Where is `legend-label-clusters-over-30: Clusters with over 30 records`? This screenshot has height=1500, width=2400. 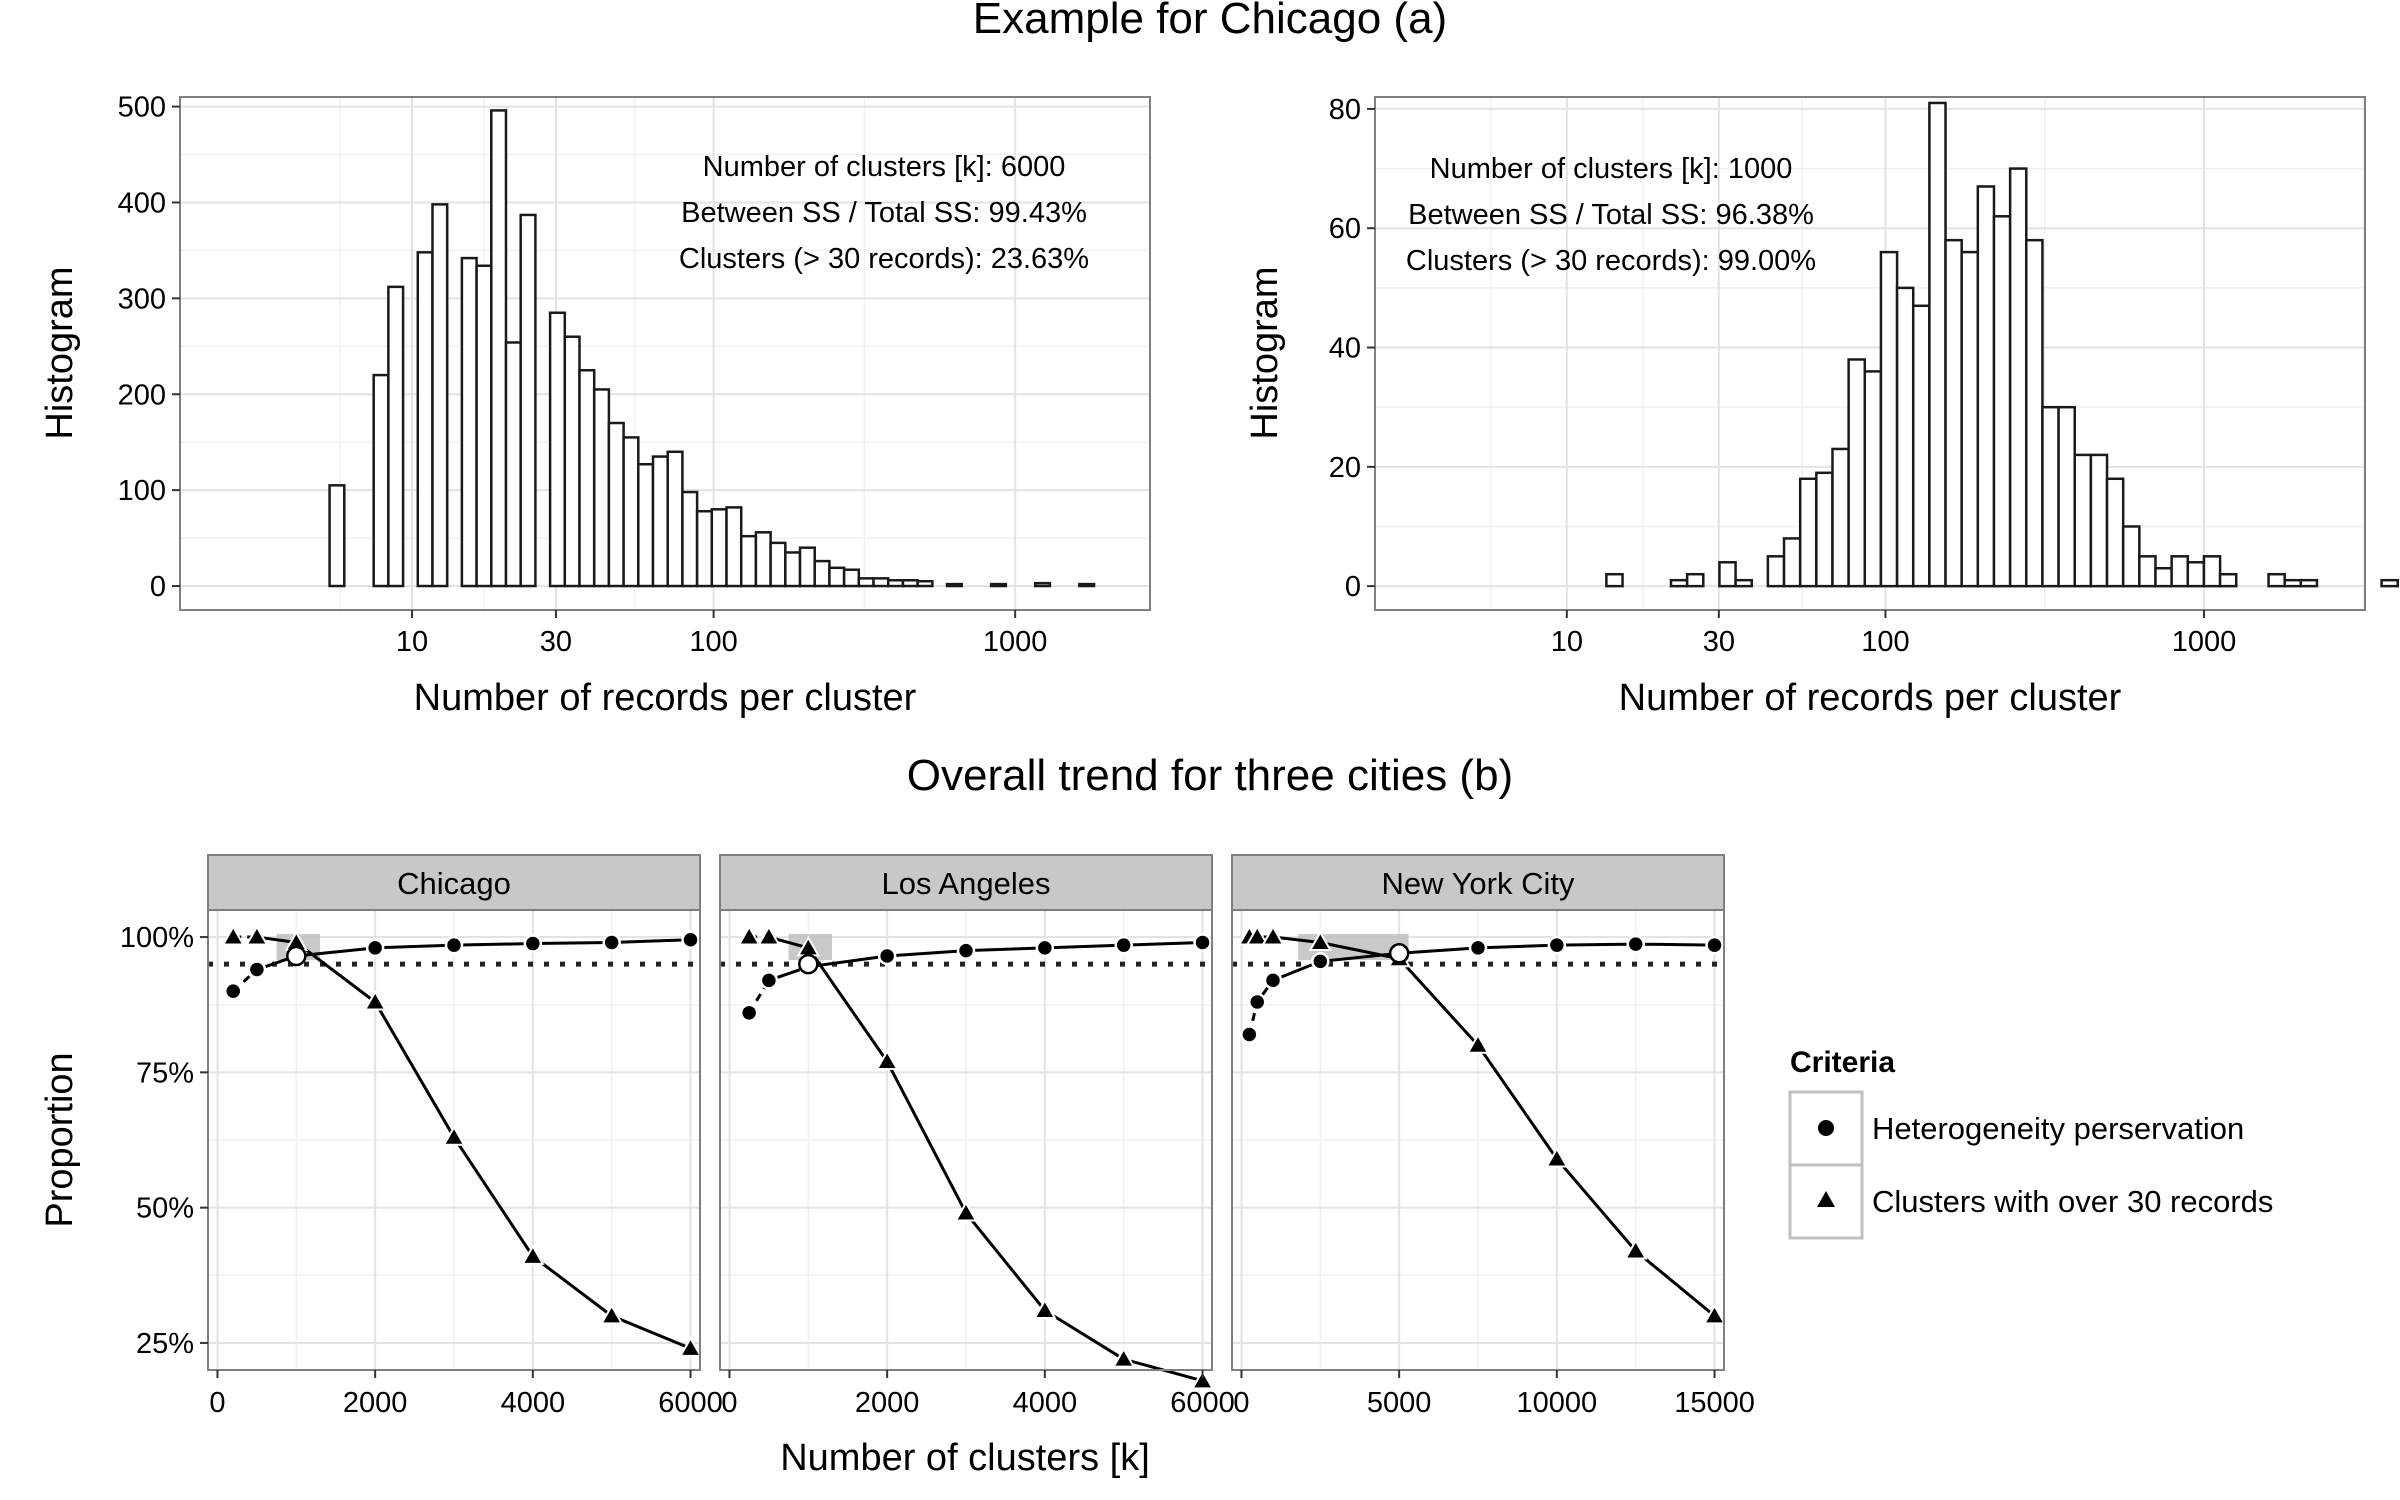 legend-label-clusters-over-30: Clusters with over 30 records is located at coordinates (2072, 1201).